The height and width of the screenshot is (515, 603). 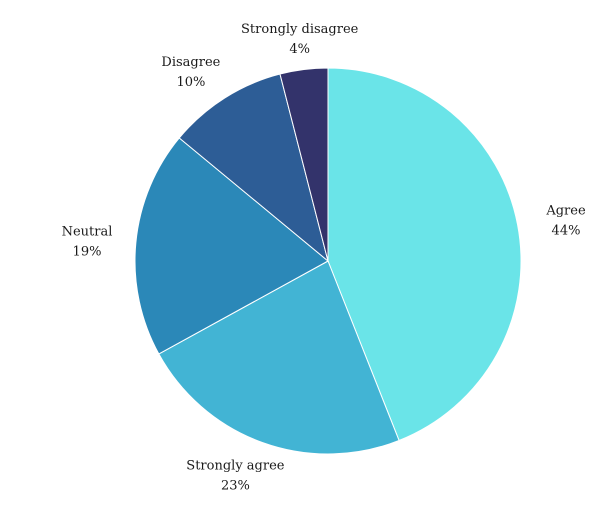 I want to click on pie-label-category: Agree, so click(x=565, y=211).